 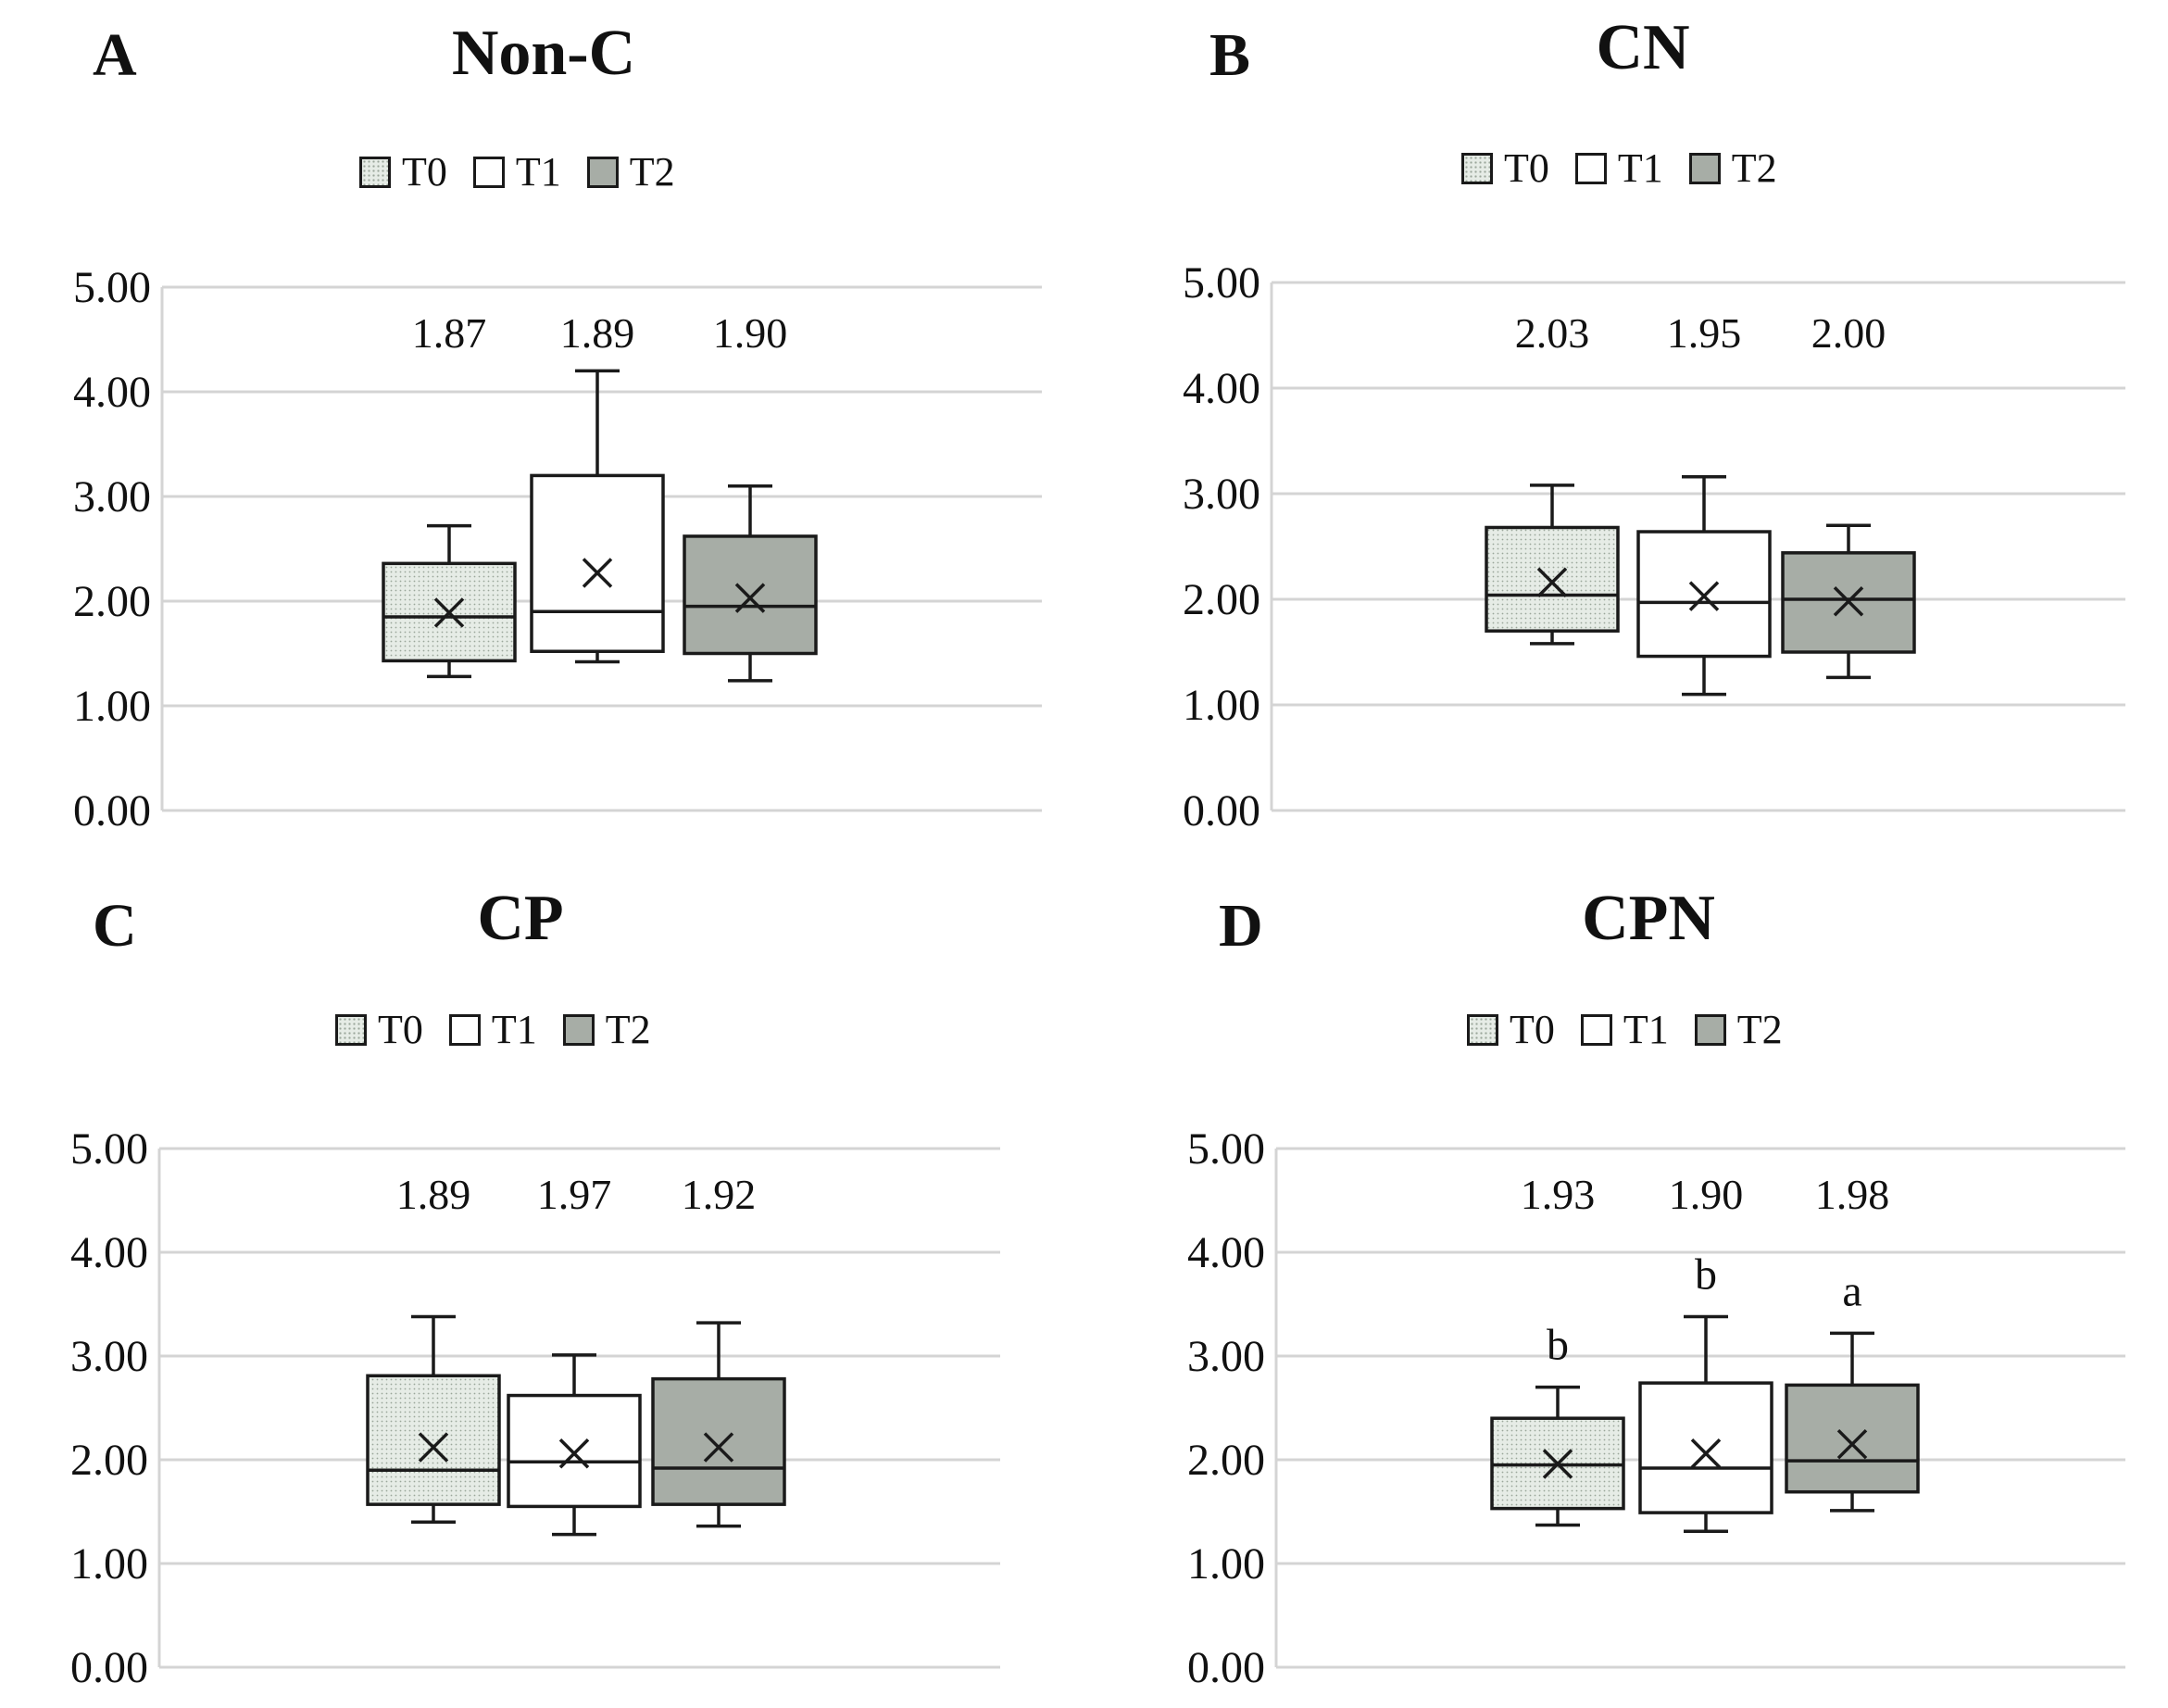 I want to click on significance-letter: a, so click(x=1851, y=1290).